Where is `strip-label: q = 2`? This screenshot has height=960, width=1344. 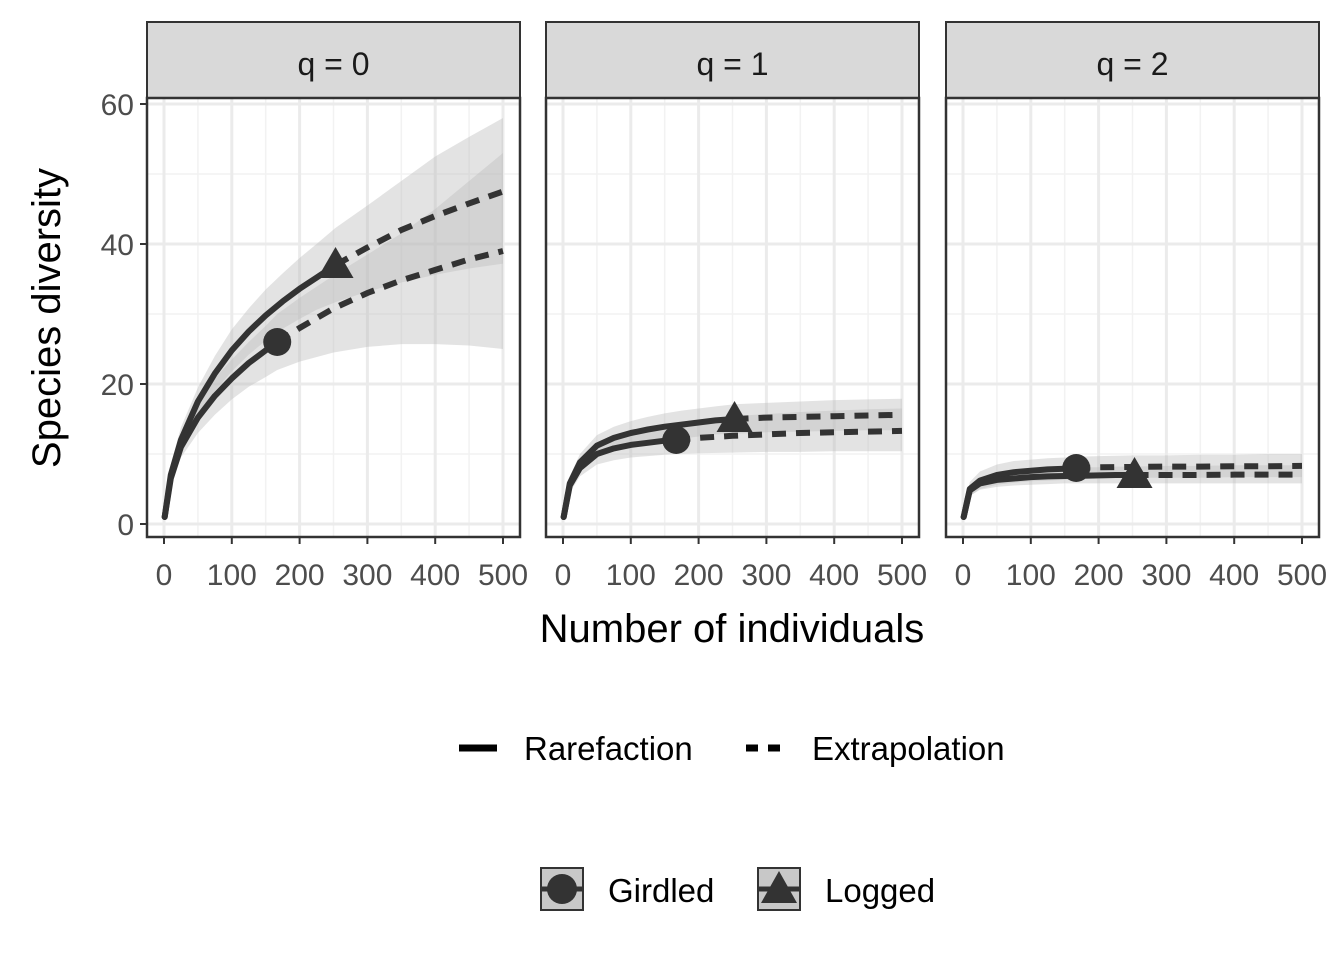
strip-label: q = 2 is located at coordinates (1132, 64).